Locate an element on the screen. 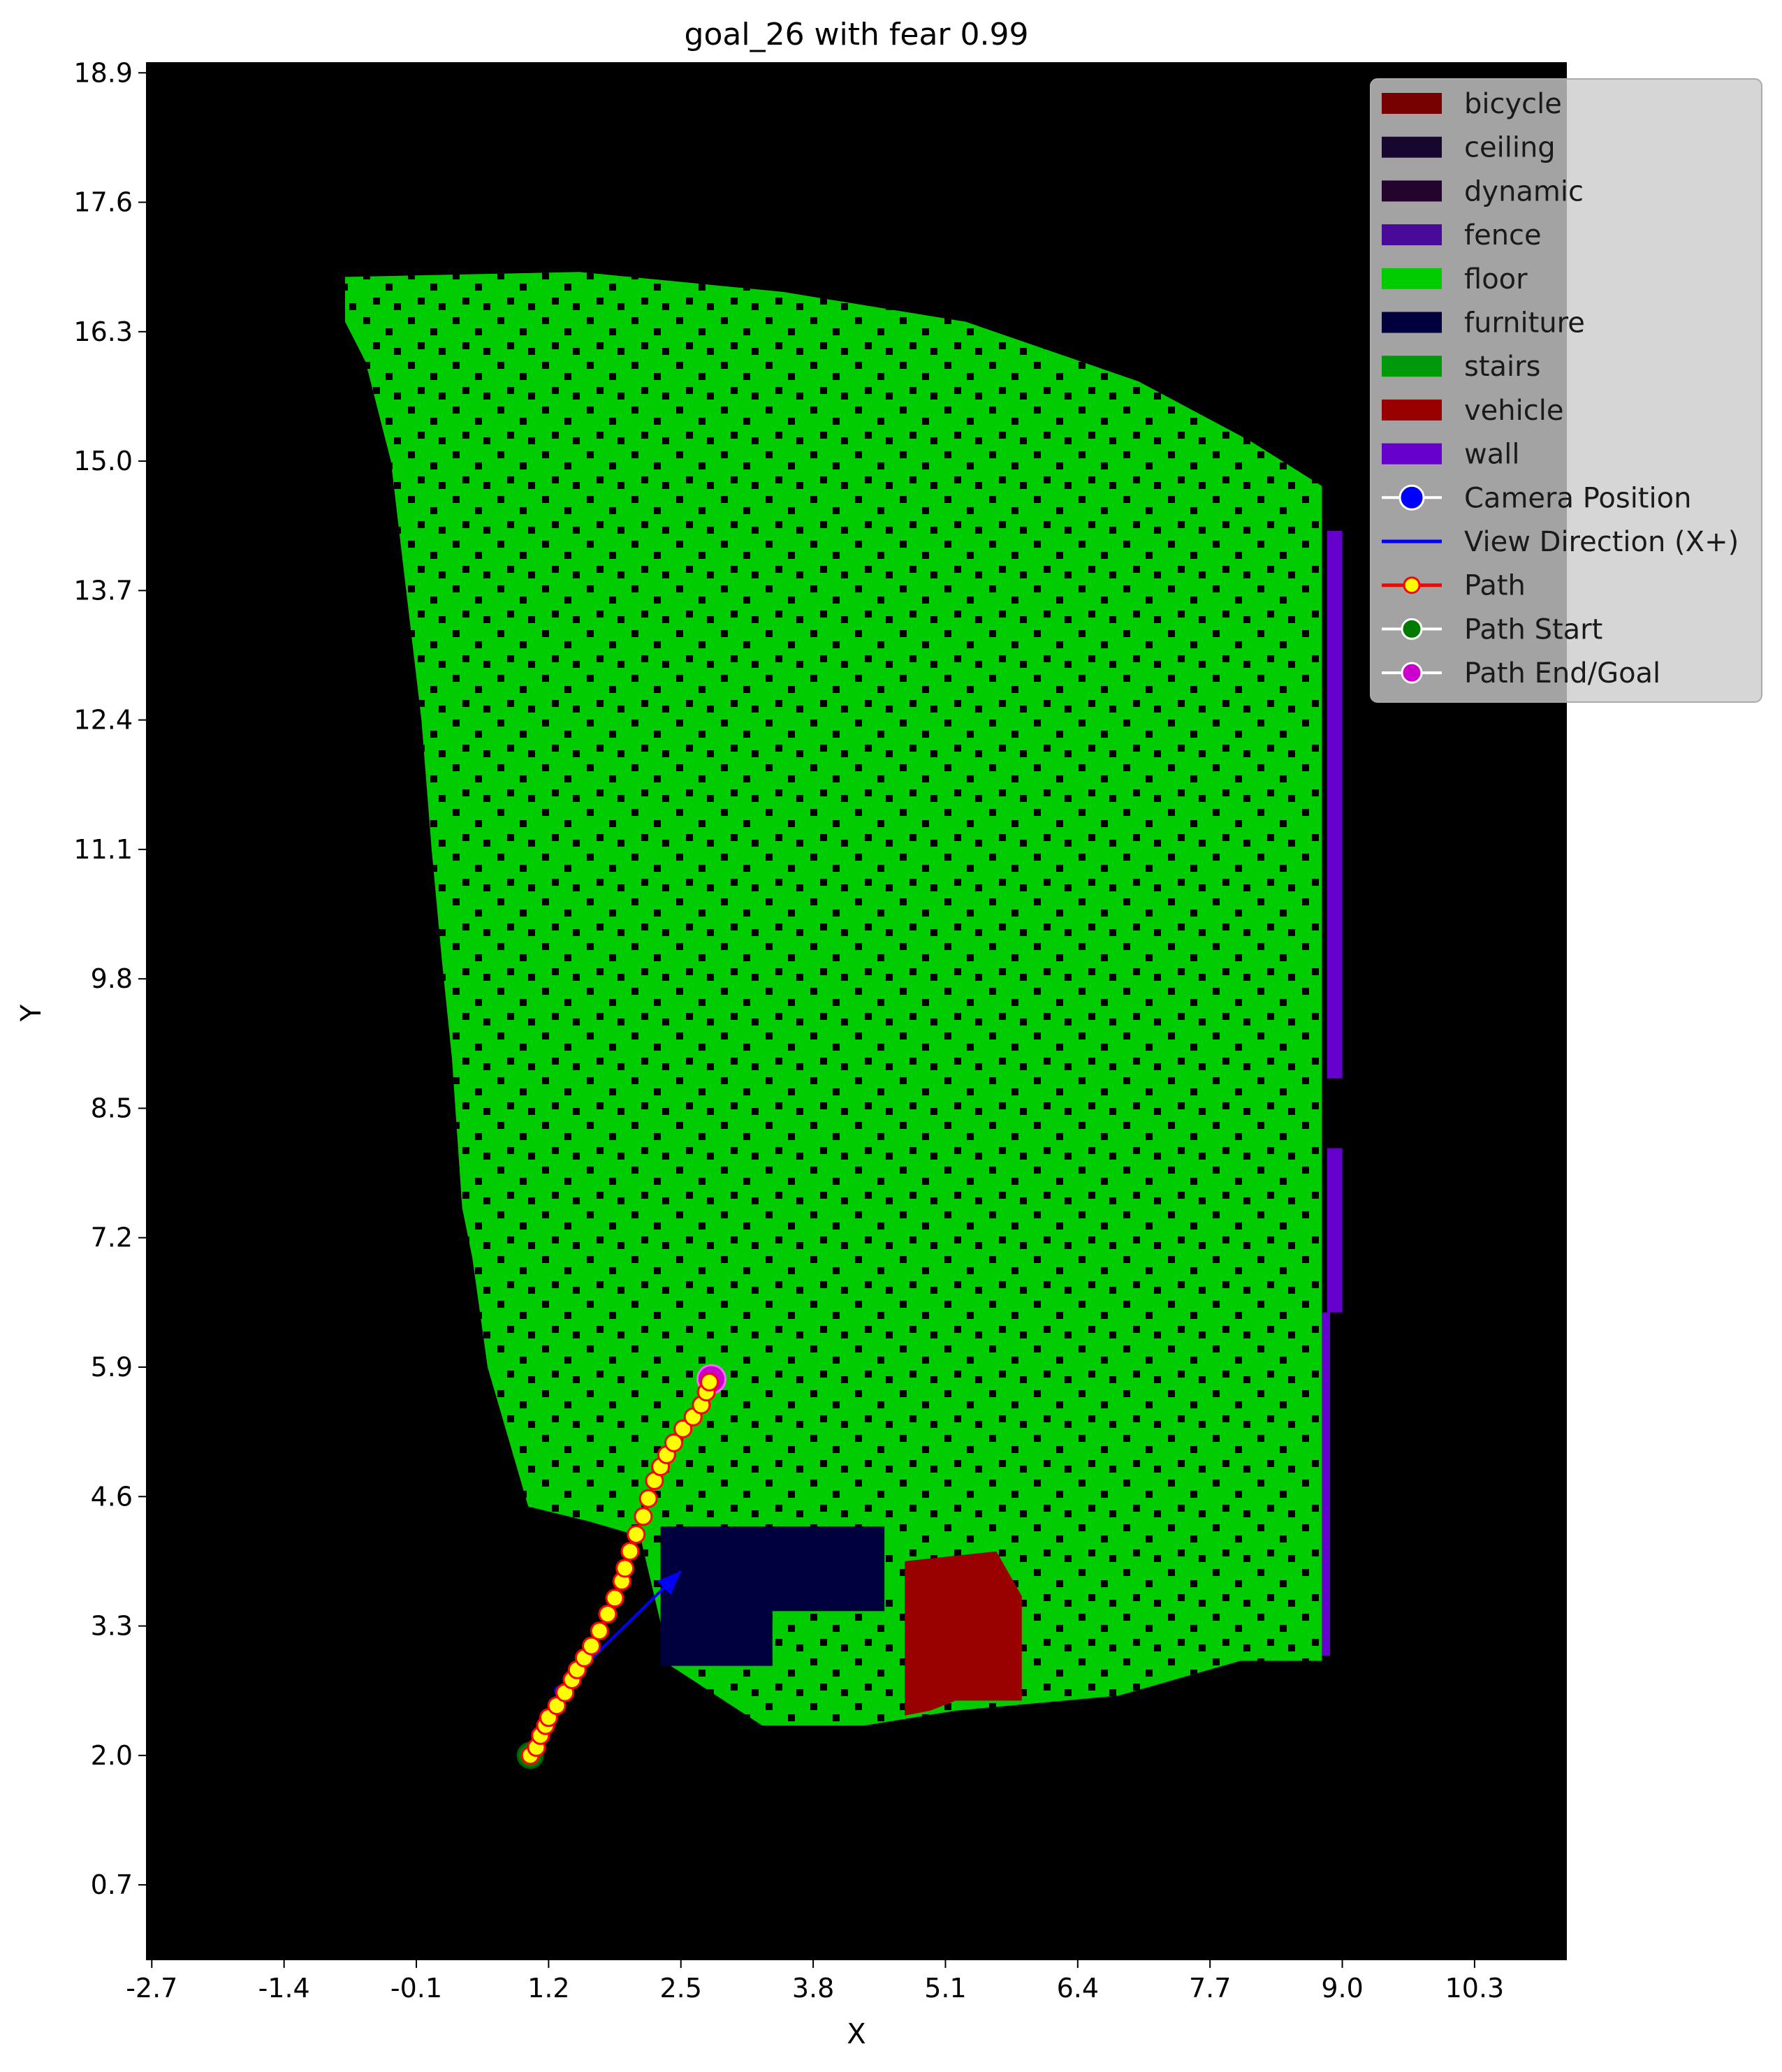  legend-item: ceiling is located at coordinates (1469, 148).